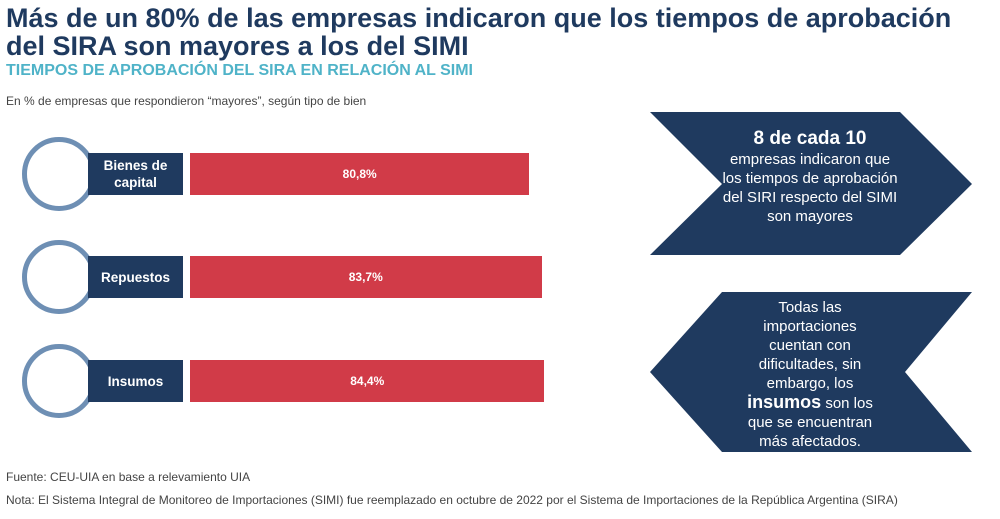 Image resolution: width=1000 pixels, height=519 pixels. What do you see at coordinates (784, 402) in the screenshot?
I see `callout-bold: insumos` at bounding box center [784, 402].